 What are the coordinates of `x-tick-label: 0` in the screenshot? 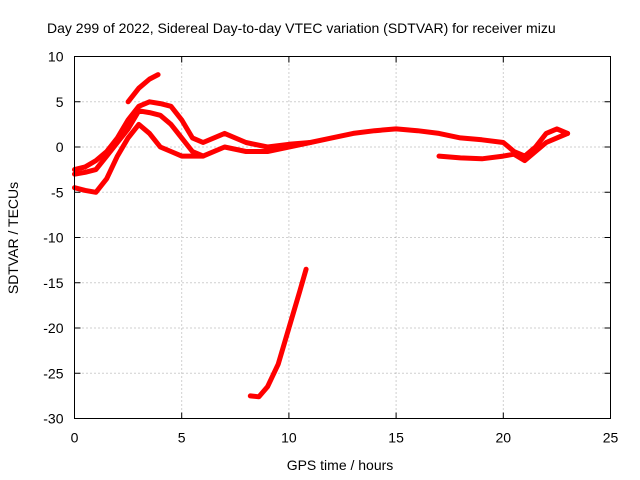 It's located at (75, 438).